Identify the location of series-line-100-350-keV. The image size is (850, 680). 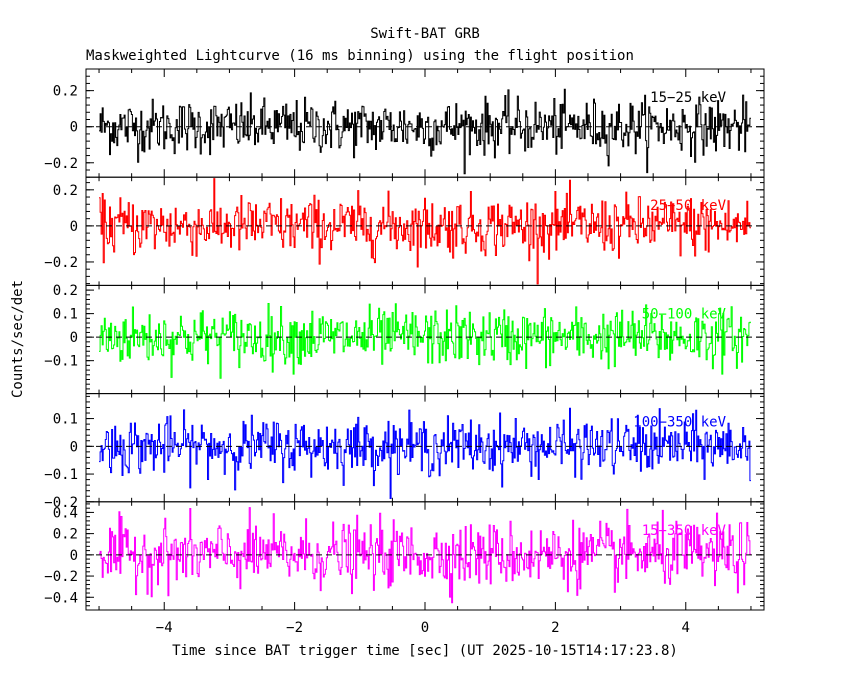
(425, 453).